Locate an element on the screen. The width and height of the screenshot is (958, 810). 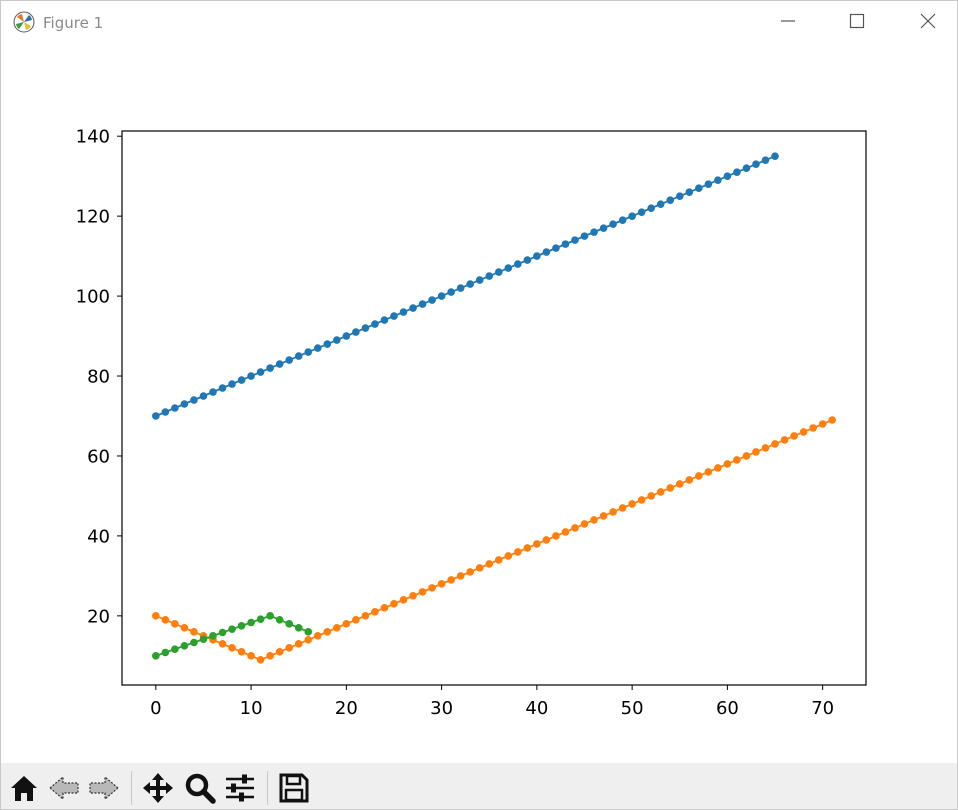
save-button is located at coordinates (294, 788).